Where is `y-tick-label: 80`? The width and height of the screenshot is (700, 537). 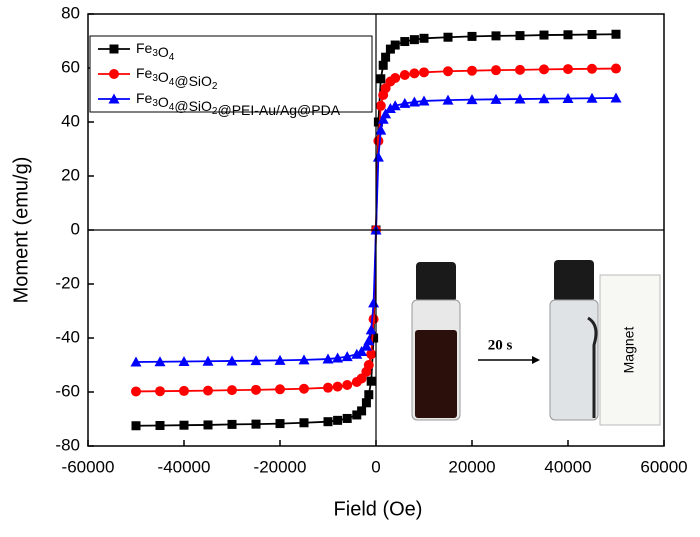
y-tick-label: 80 is located at coordinates (70, 12).